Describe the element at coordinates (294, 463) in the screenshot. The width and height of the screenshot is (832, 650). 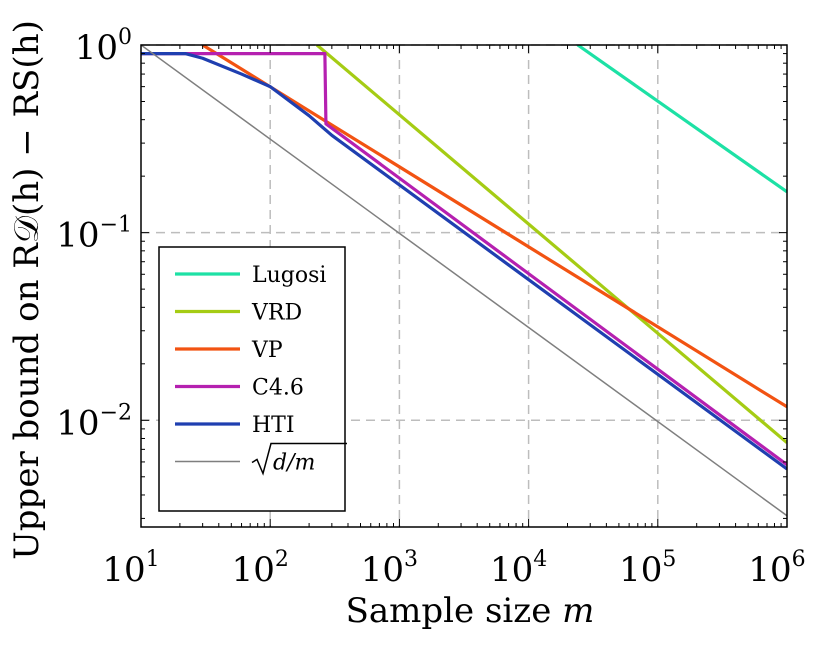
I see `legend-label: d/m` at that location.